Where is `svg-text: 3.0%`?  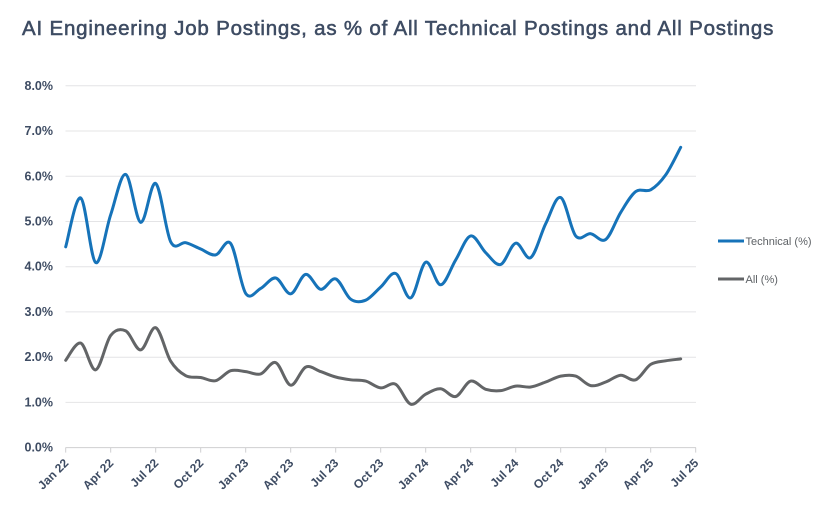 svg-text: 3.0% is located at coordinates (39, 312).